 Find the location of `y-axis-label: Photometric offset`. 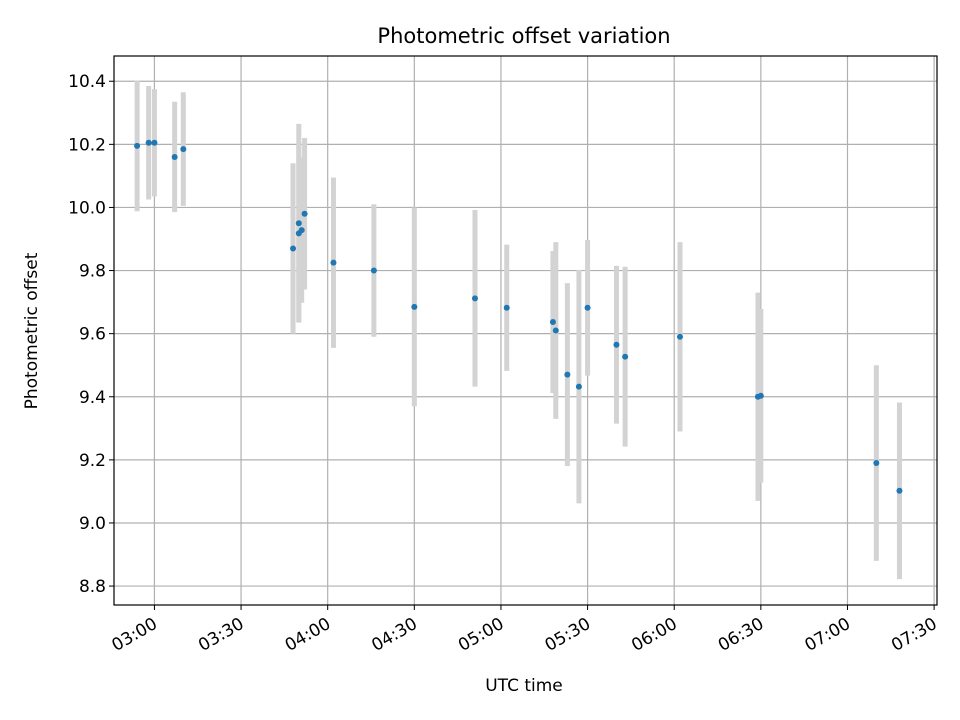

y-axis-label: Photometric offset is located at coordinates (32, 330).